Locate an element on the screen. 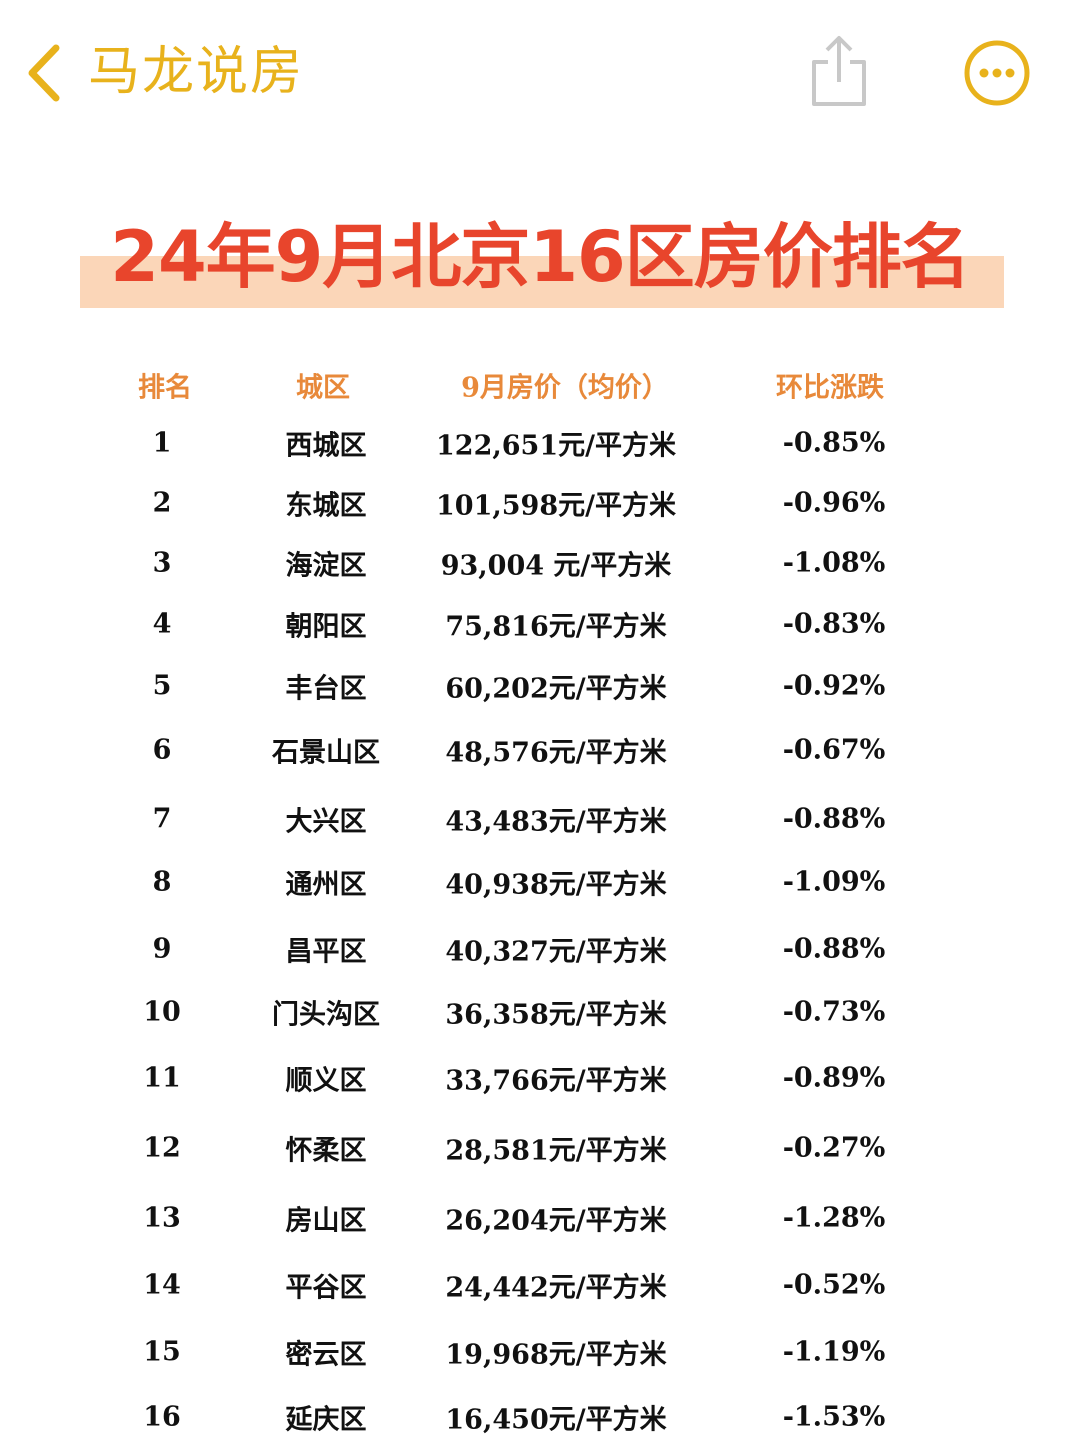  change-cell: -0.27% is located at coordinates (834, 1148).